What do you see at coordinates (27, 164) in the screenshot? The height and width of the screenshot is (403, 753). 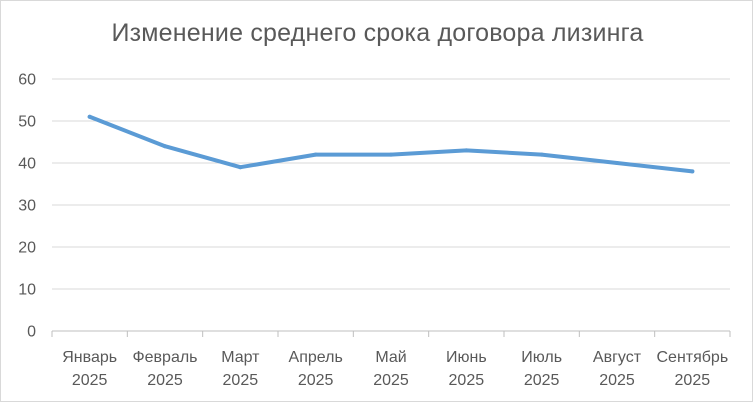 I see `y-tick-label: 40` at bounding box center [27, 164].